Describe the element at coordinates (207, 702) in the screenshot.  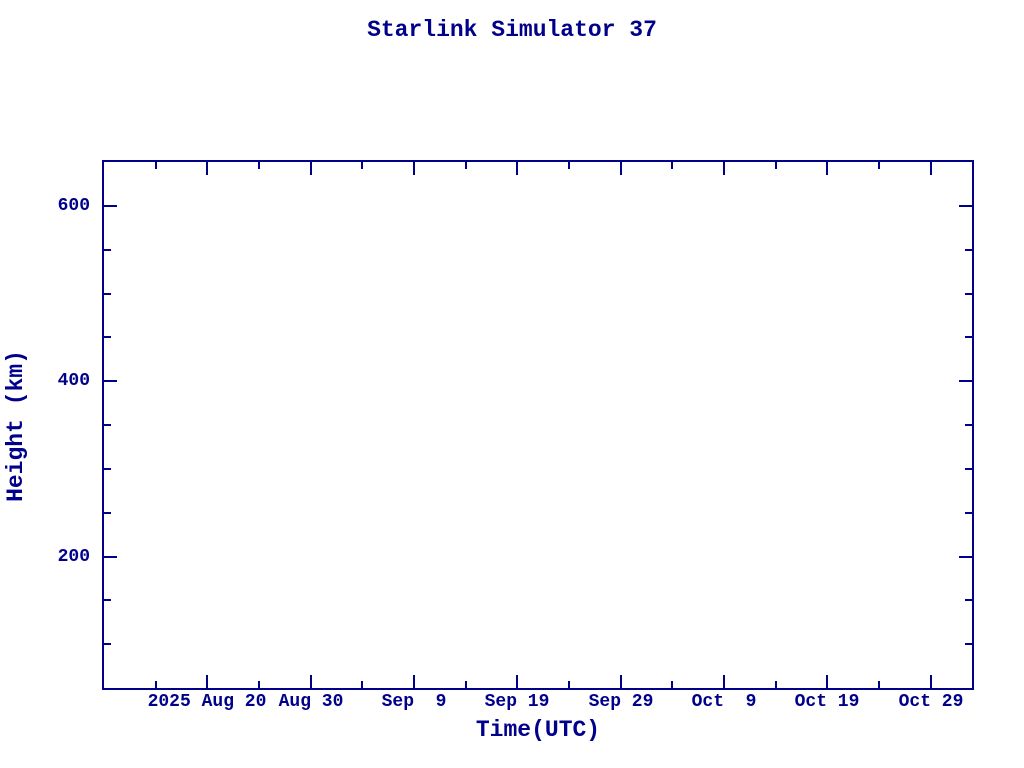
I see `x-tick-label: 2025 Aug 20` at that location.